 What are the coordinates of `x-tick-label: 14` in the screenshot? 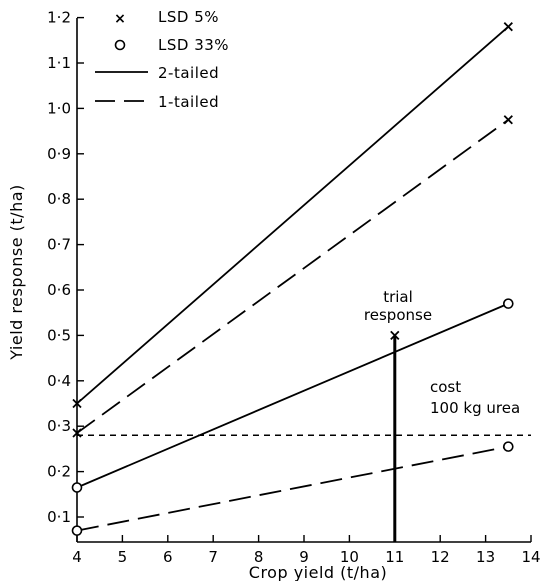 It's located at (530, 557).